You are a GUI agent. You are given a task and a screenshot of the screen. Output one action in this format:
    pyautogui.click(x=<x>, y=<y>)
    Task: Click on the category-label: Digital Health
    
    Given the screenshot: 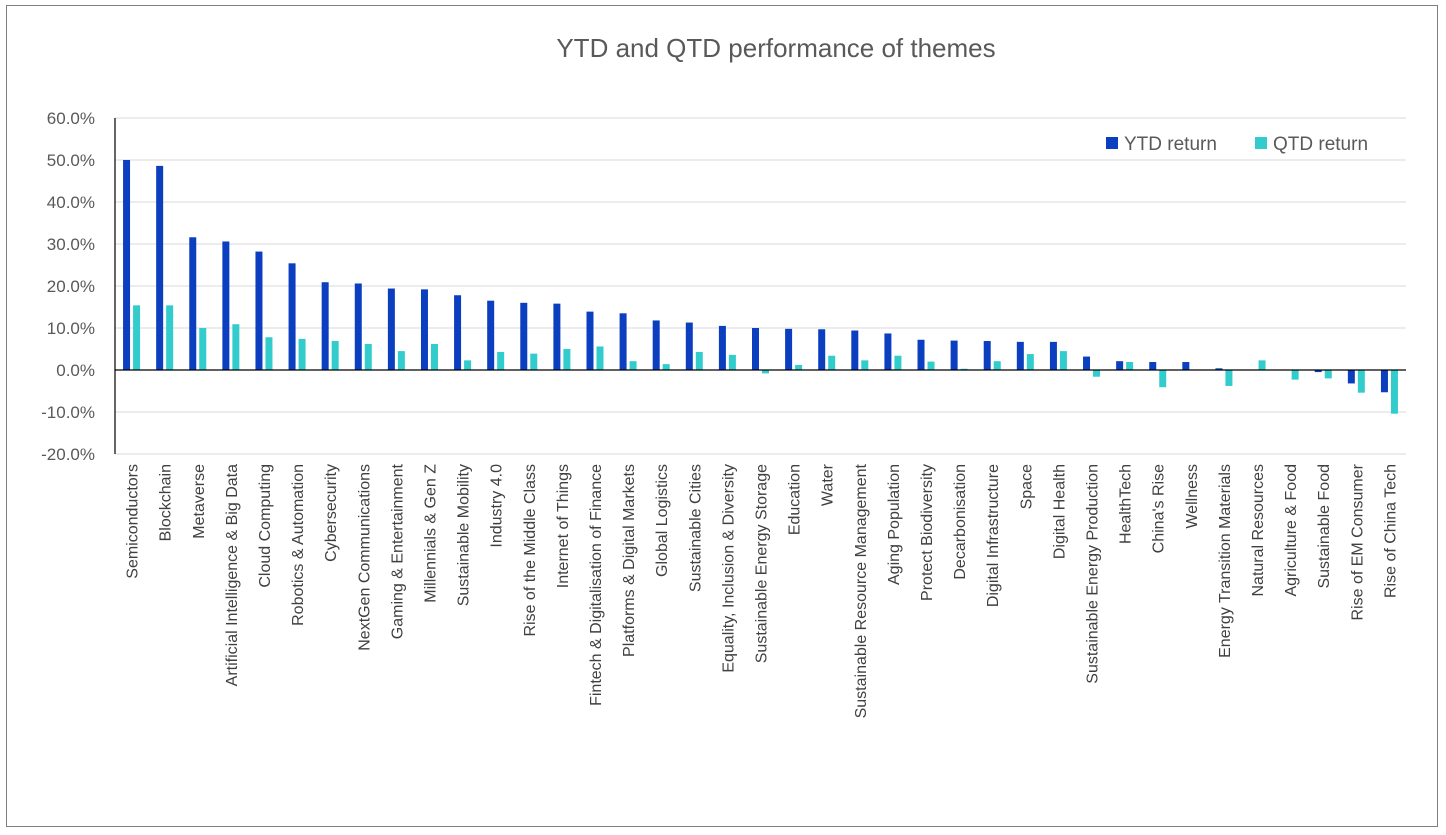 What is the action you would take?
    pyautogui.click(x=1059, y=511)
    